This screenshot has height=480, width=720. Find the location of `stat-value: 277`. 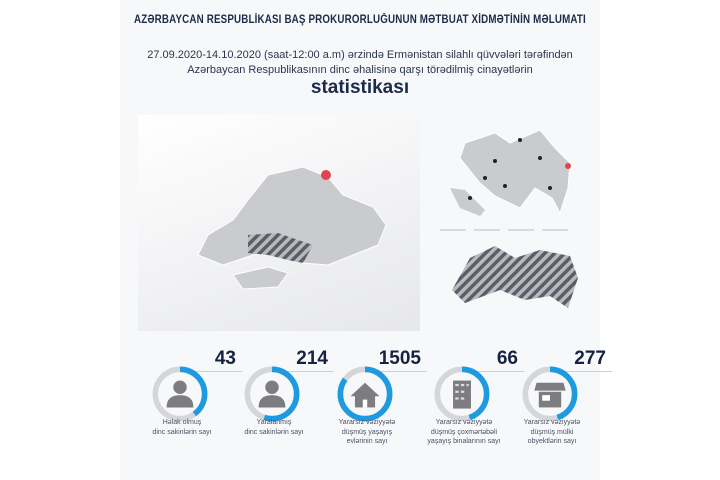

stat-value: 277 is located at coordinates (590, 358).